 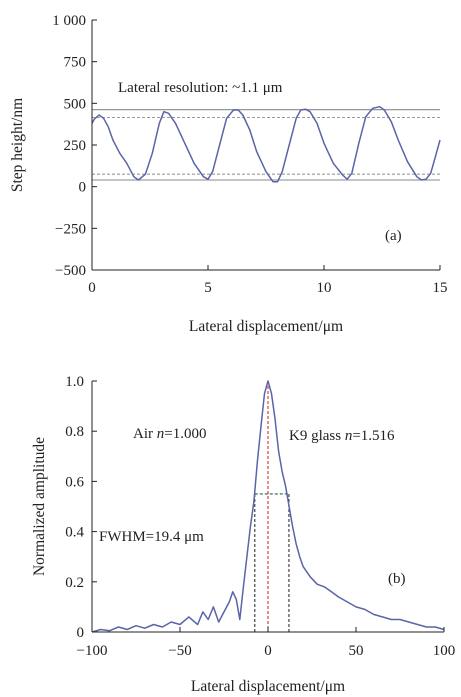 I want to click on x-tick-label-a: 0, so click(x=92, y=288).